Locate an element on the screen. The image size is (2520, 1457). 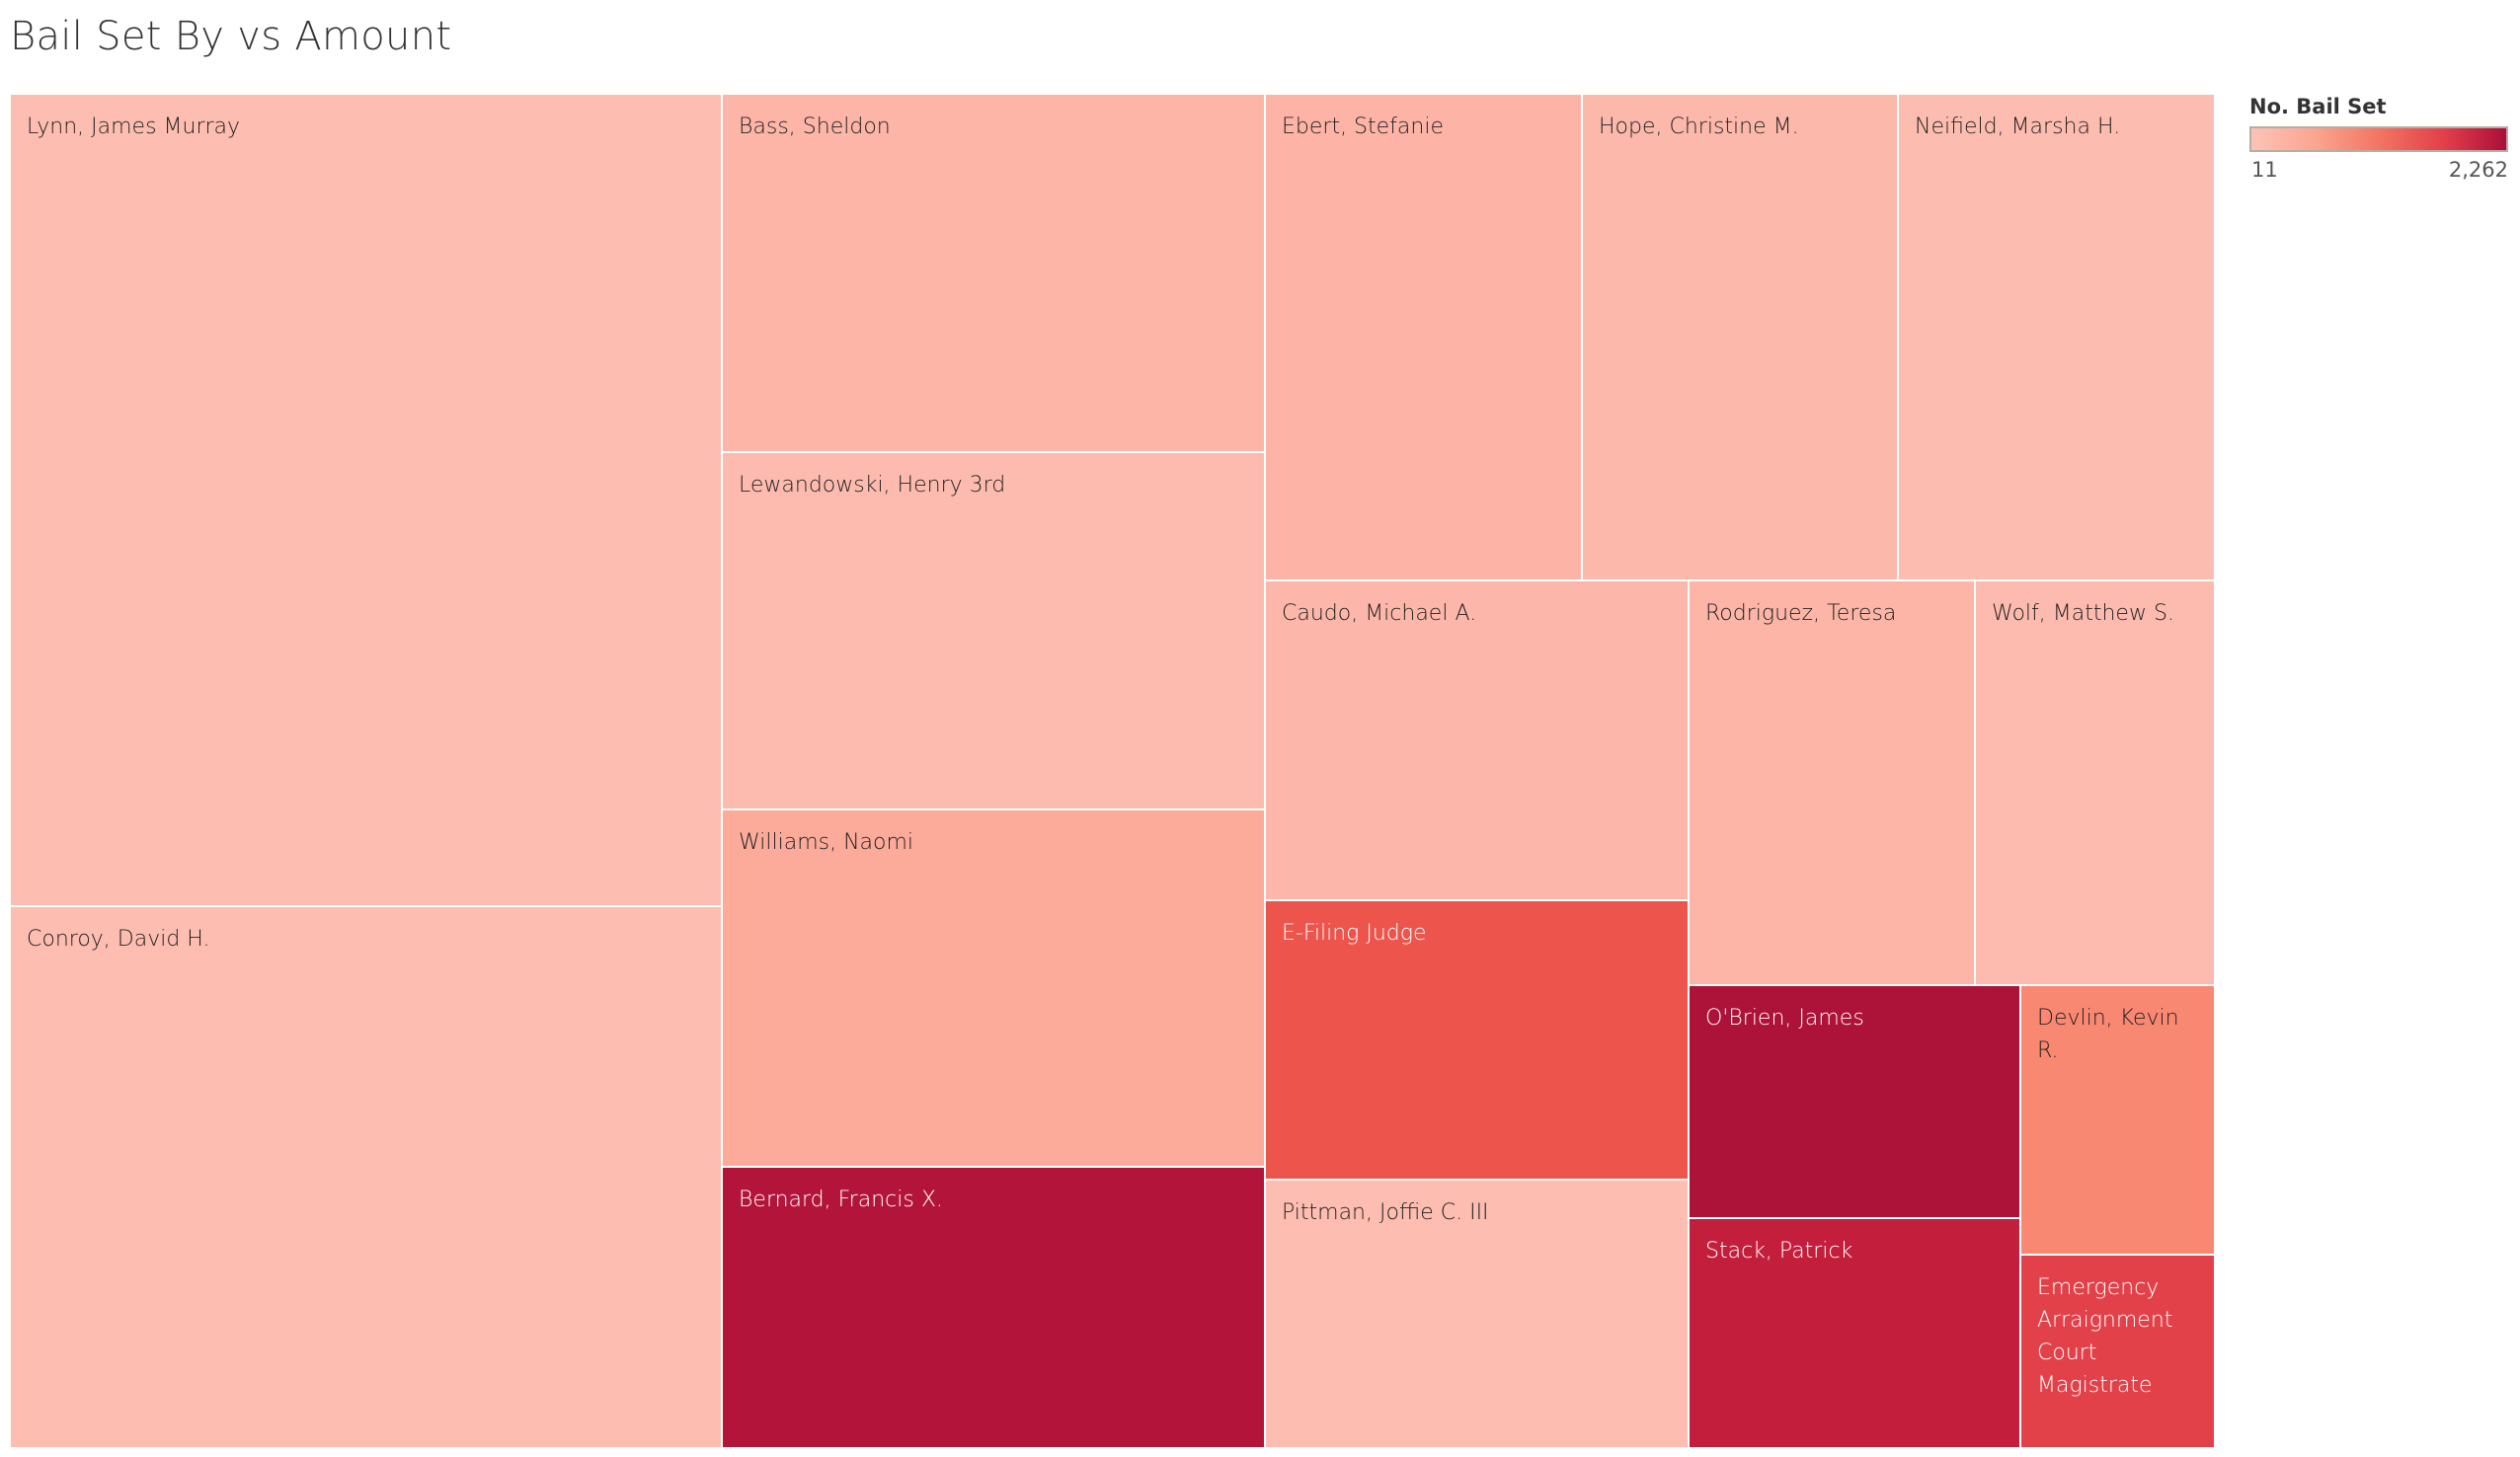
treemap-cell-label: Wolf, Matthew S. is located at coordinates (2083, 613).